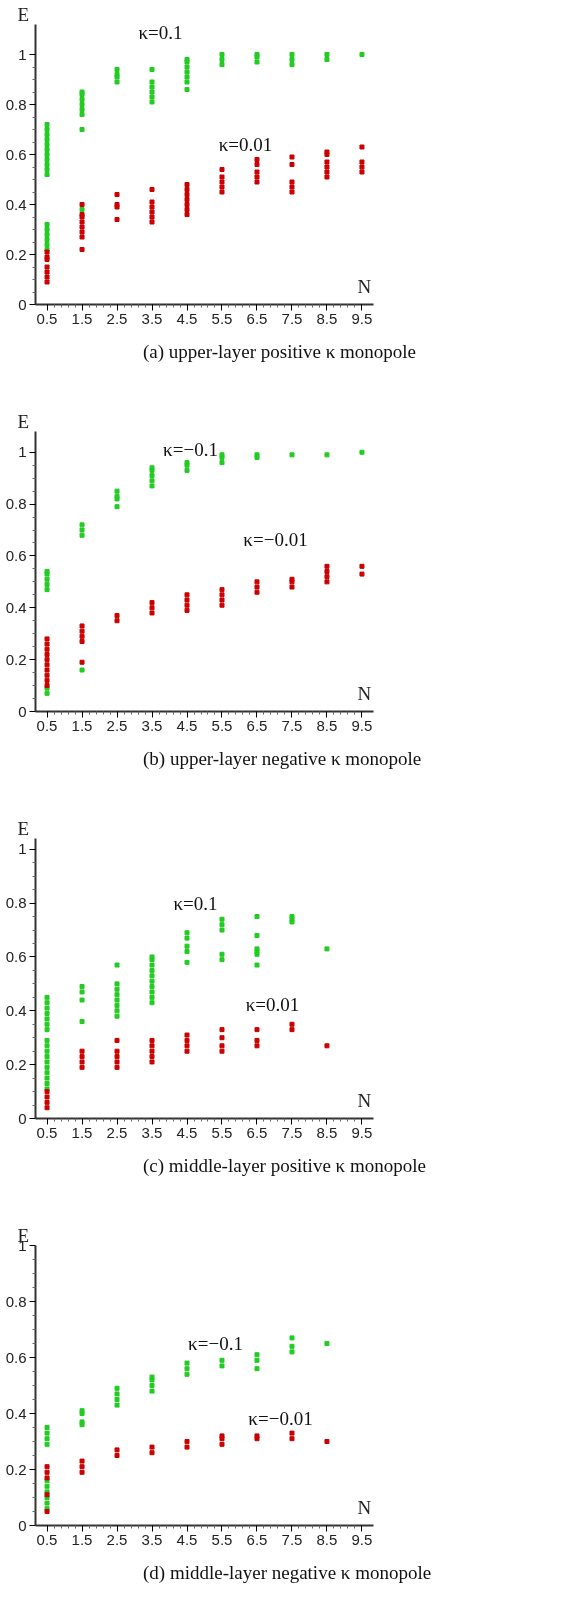  Describe the element at coordinates (287, 1573) in the screenshot. I see `text: (d) middle-layer negative κ monopole` at that location.